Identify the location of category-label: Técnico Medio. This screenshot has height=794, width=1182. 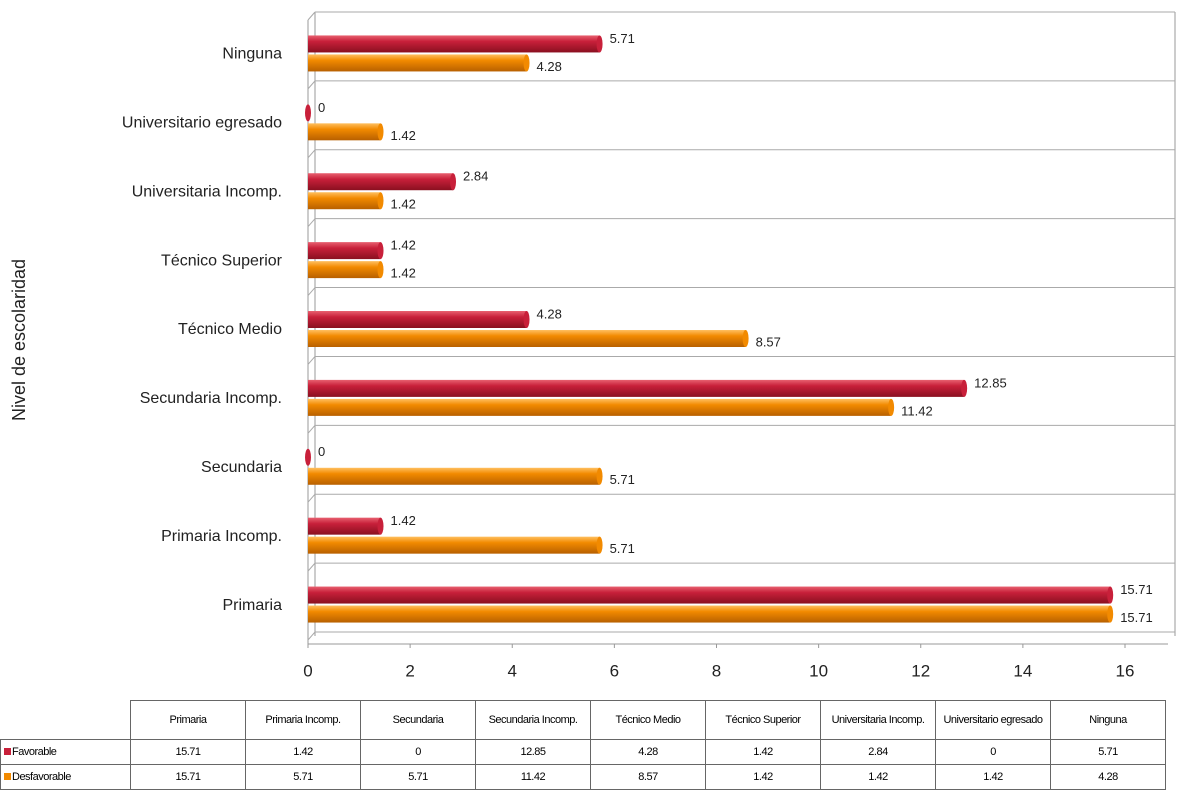
(230, 329).